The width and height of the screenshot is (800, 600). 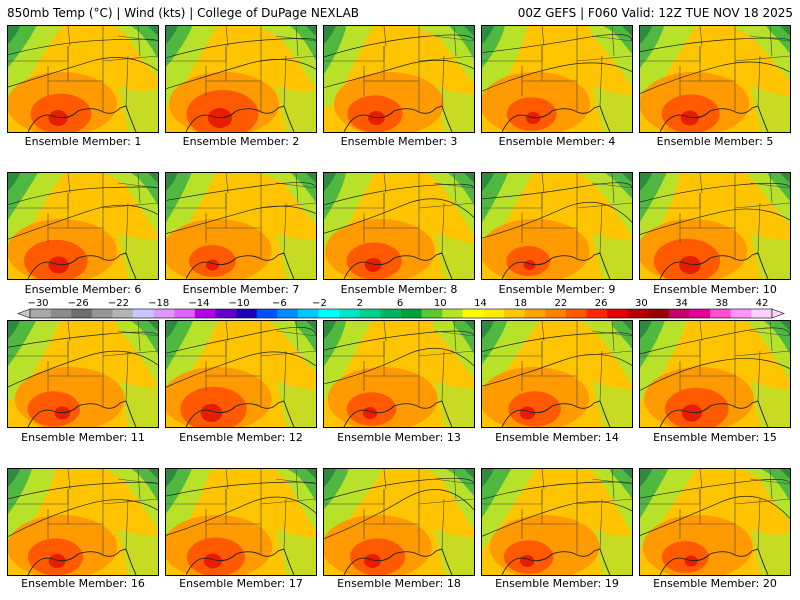 What do you see at coordinates (778, 313) in the screenshot?
I see `colorbar-right-arrow` at bounding box center [778, 313].